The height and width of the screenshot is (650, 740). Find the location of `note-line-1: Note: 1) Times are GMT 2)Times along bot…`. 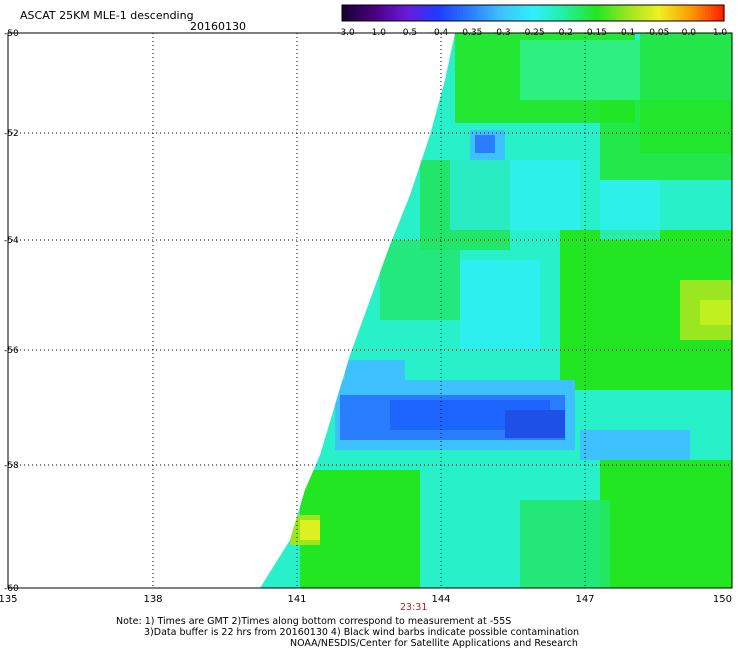

note-line-1: Note: 1) Times are GMT 2)Times along bot… is located at coordinates (314, 621).